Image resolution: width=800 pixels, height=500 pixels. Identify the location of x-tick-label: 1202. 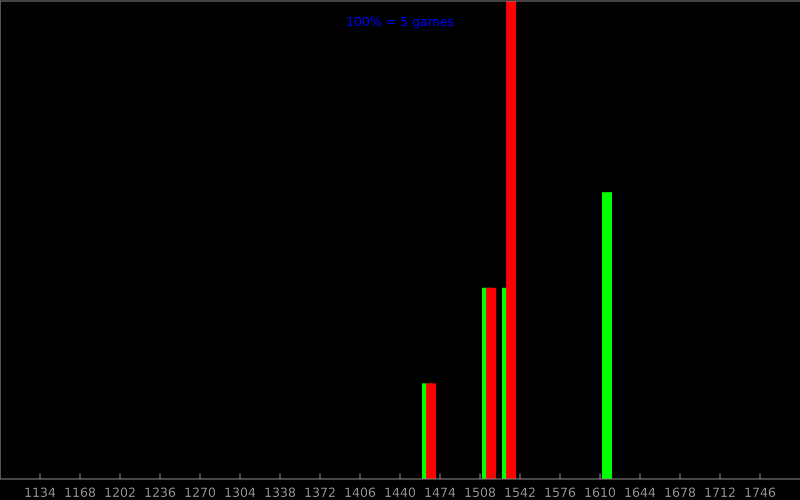
(120, 493).